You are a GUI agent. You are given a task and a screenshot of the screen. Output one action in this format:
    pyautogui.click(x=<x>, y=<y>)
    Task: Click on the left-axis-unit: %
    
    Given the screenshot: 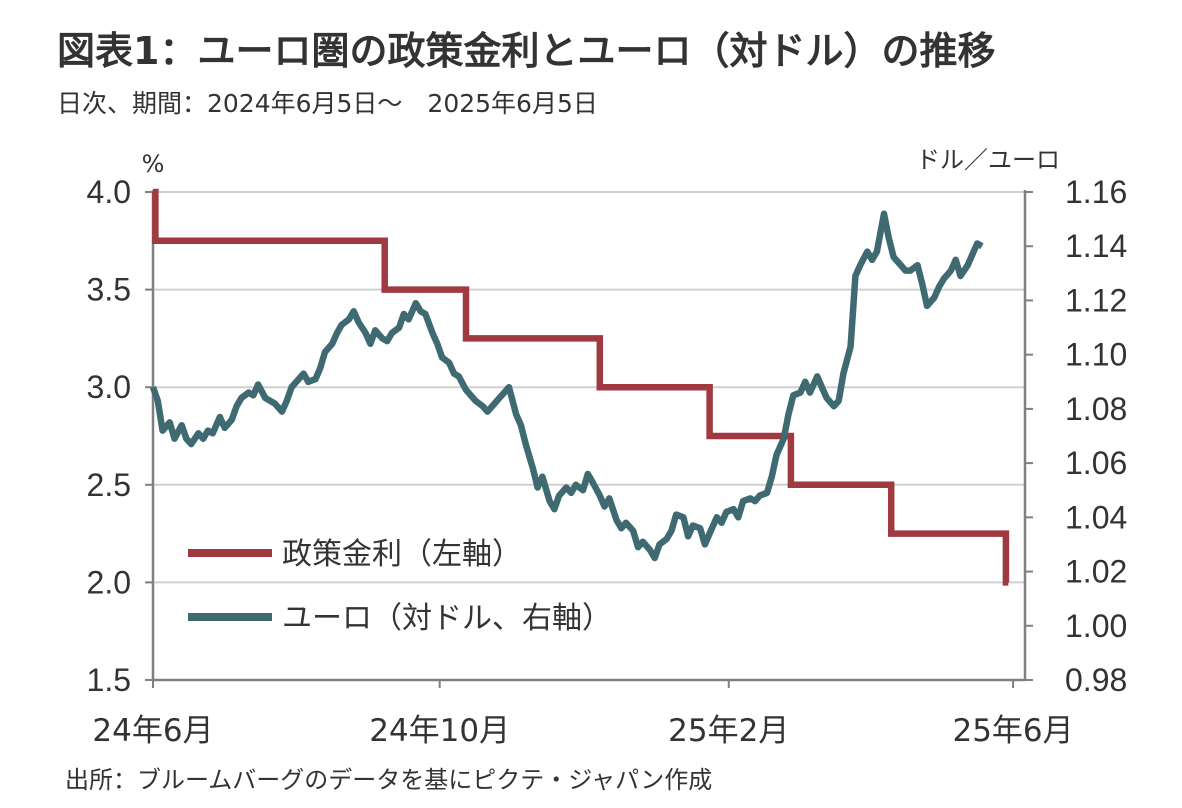 What is the action you would take?
    pyautogui.click(x=153, y=164)
    